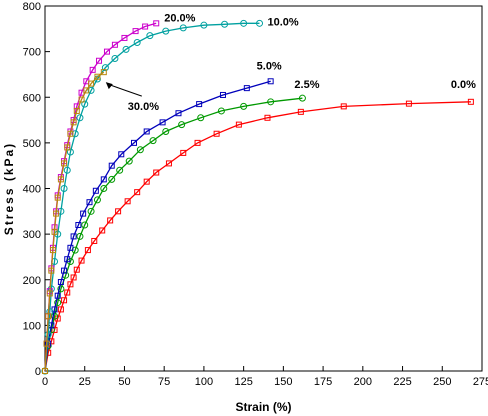  I want to click on y-tick-label: 700, so click(32, 53).